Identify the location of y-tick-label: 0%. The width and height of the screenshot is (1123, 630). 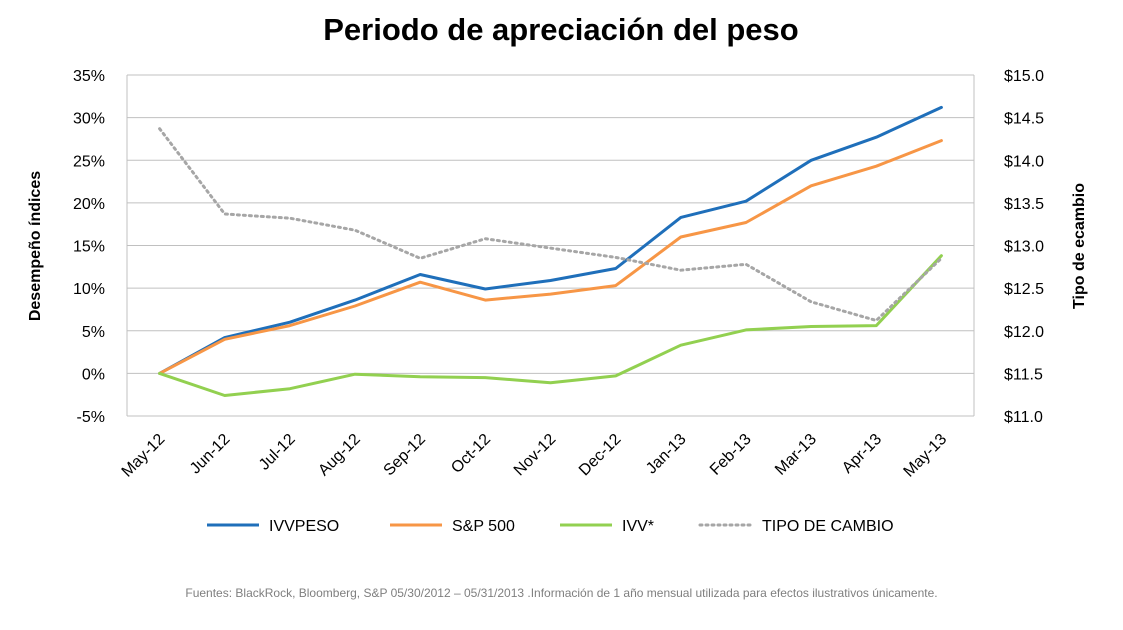
(93, 374).